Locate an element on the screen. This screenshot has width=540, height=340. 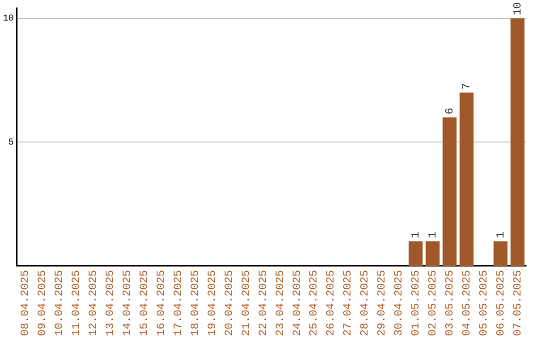
x-tick-label: 01.05.2025 is located at coordinates (416, 303).